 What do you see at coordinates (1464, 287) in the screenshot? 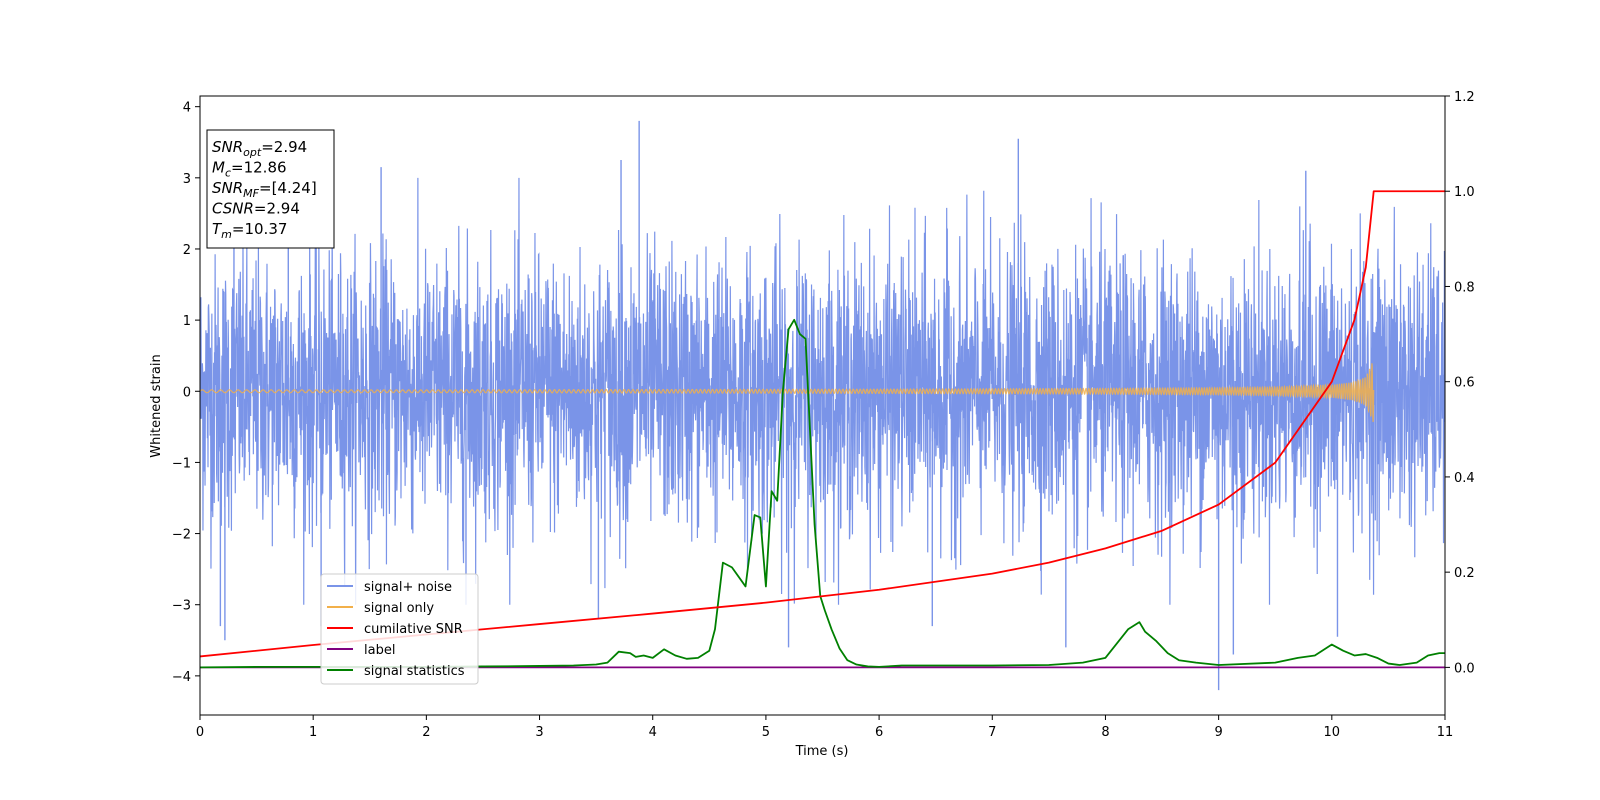
I see `y2-tick-label: 0.8` at bounding box center [1464, 287].